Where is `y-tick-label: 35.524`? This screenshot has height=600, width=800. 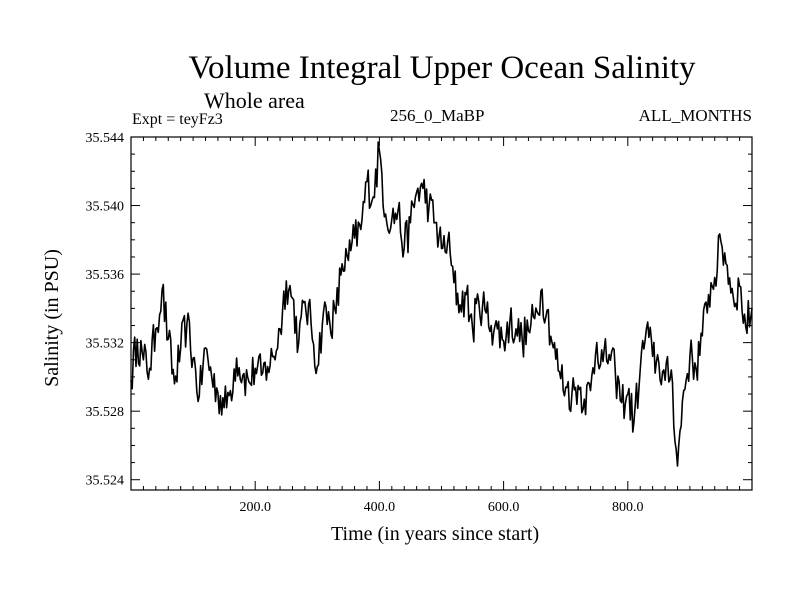 y-tick-label: 35.524 is located at coordinates (105, 481).